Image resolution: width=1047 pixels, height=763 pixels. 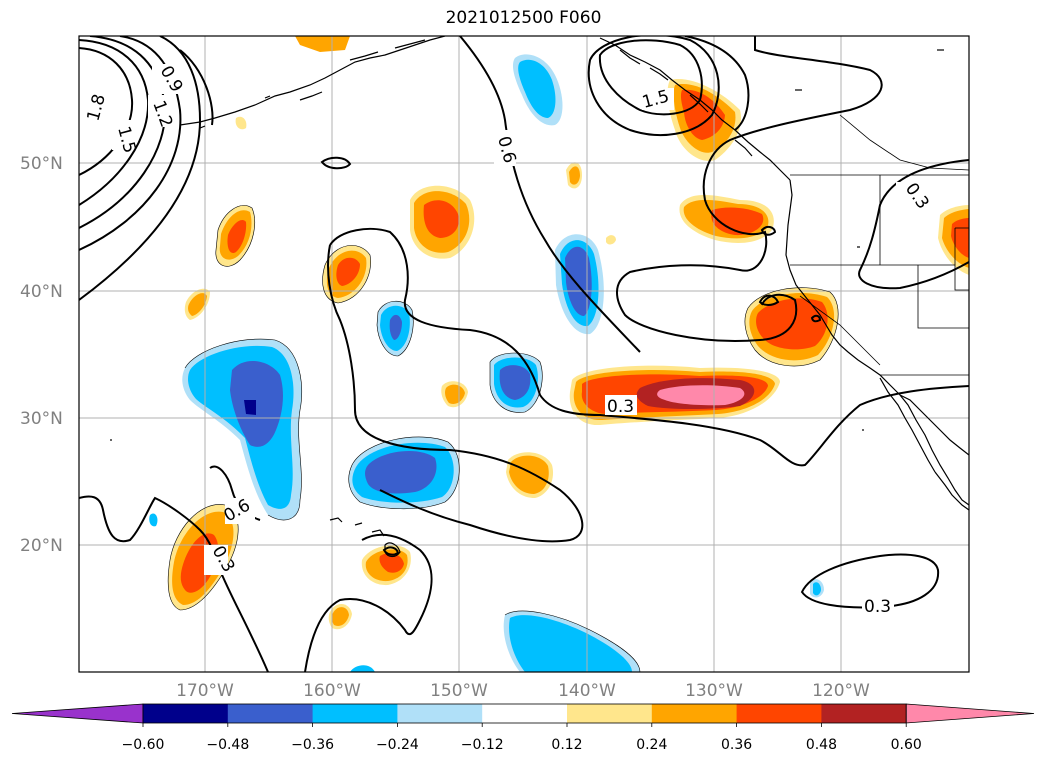 I want to click on colorbar-tick-label: −0.48, so click(x=227, y=745).